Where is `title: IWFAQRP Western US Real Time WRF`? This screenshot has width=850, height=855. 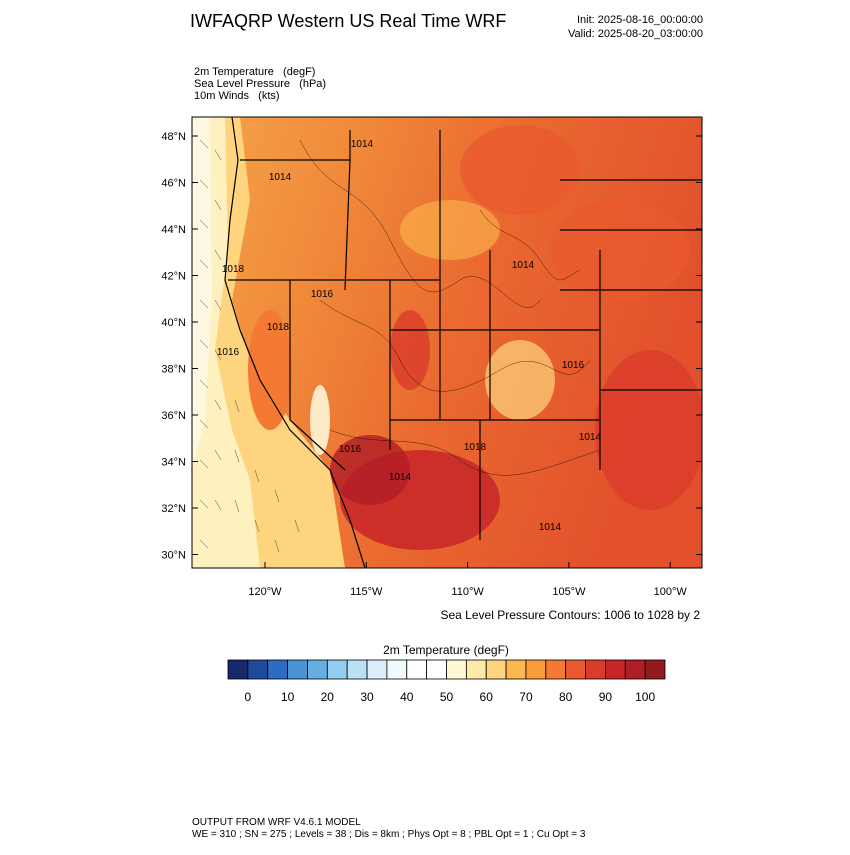 title: IWFAQRP Western US Real Time WRF is located at coordinates (348, 21).